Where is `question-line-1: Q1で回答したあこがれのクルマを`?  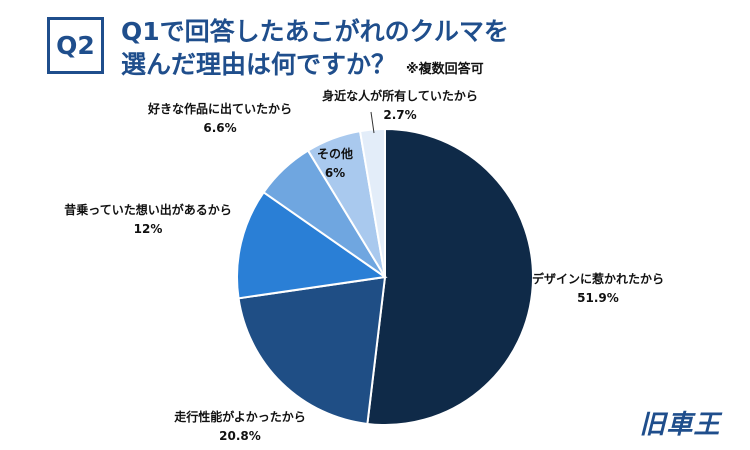 question-line-1: Q1で回答したあこがれのクルマを is located at coordinates (315, 31).